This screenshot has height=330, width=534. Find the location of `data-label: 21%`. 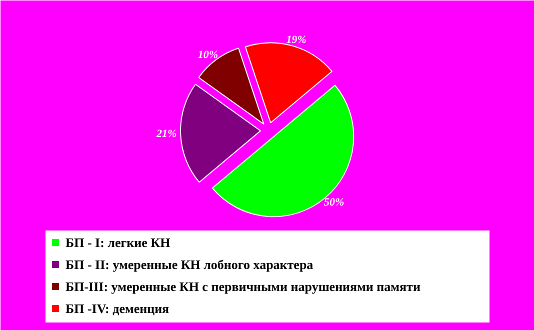

data-label: 21% is located at coordinates (166, 134).